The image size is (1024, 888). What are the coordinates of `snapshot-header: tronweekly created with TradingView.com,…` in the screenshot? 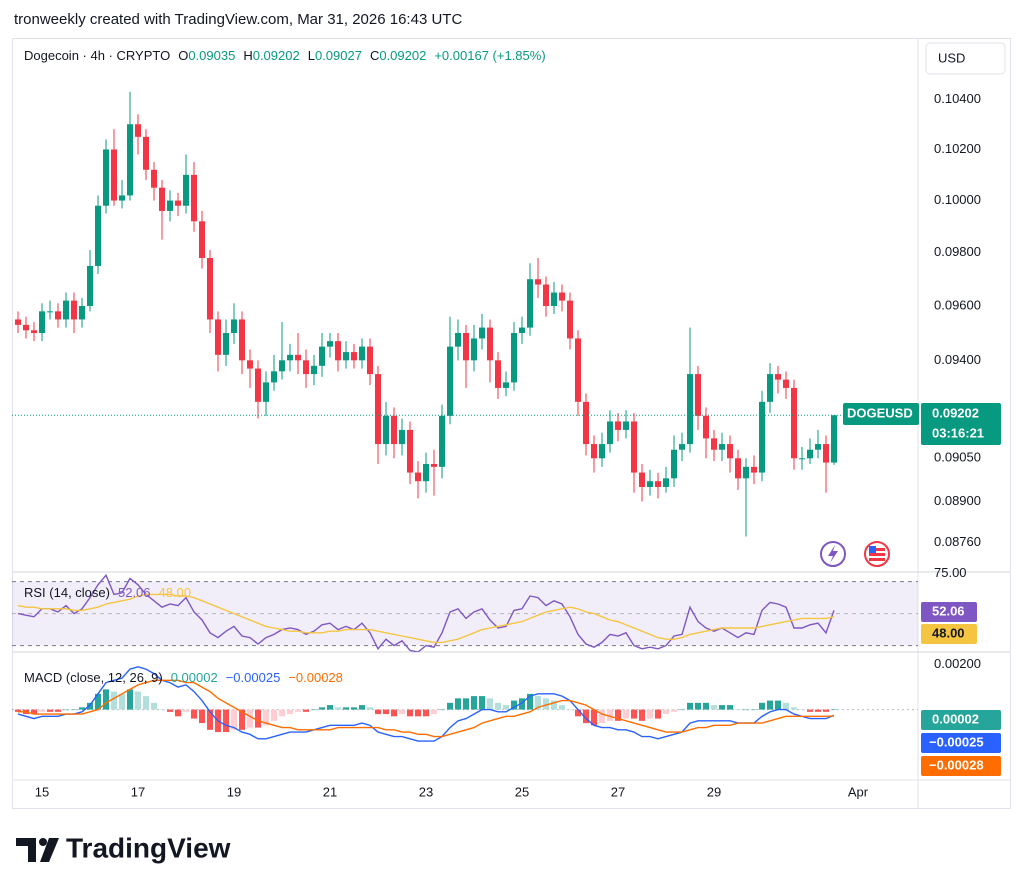 It's located at (238, 19).